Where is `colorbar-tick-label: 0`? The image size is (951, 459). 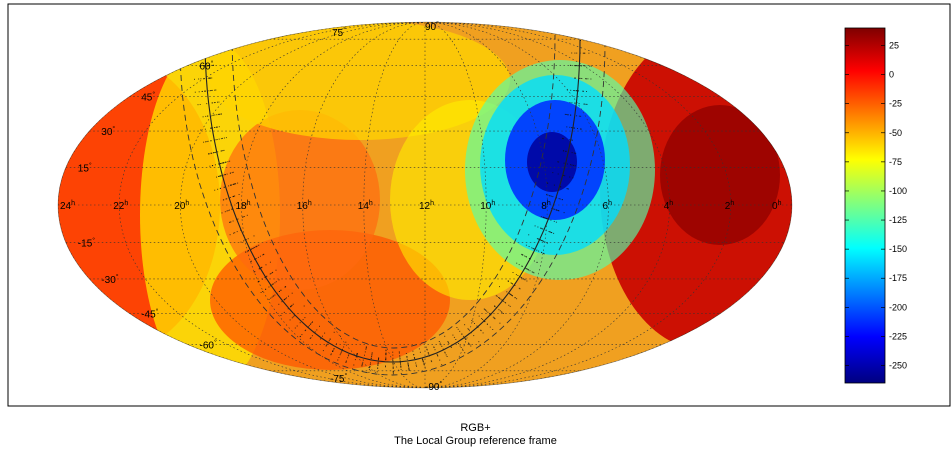 colorbar-tick-label: 0 is located at coordinates (891, 75).